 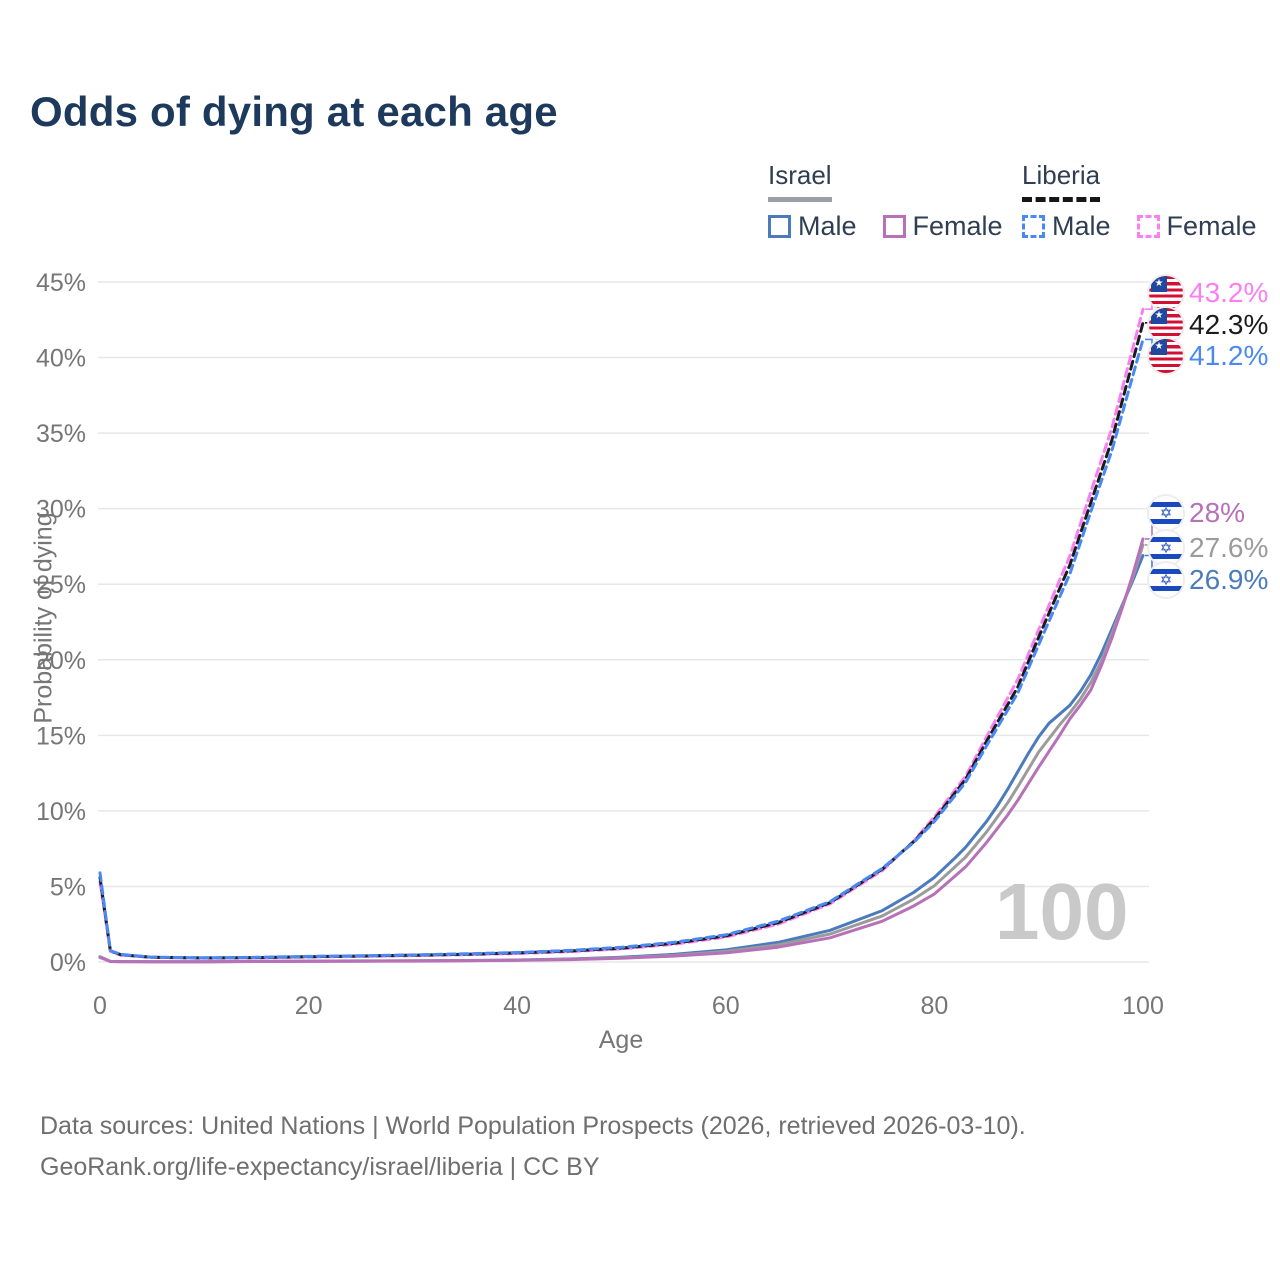 I want to click on legend-item-liberia-male: Male, so click(x=1066, y=226).